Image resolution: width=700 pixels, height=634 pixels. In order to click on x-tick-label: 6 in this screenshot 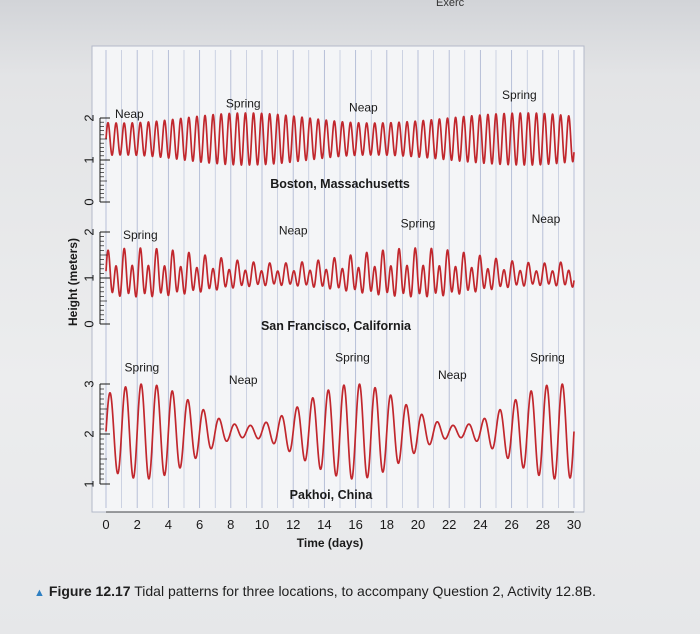, I will do `click(199, 524)`.